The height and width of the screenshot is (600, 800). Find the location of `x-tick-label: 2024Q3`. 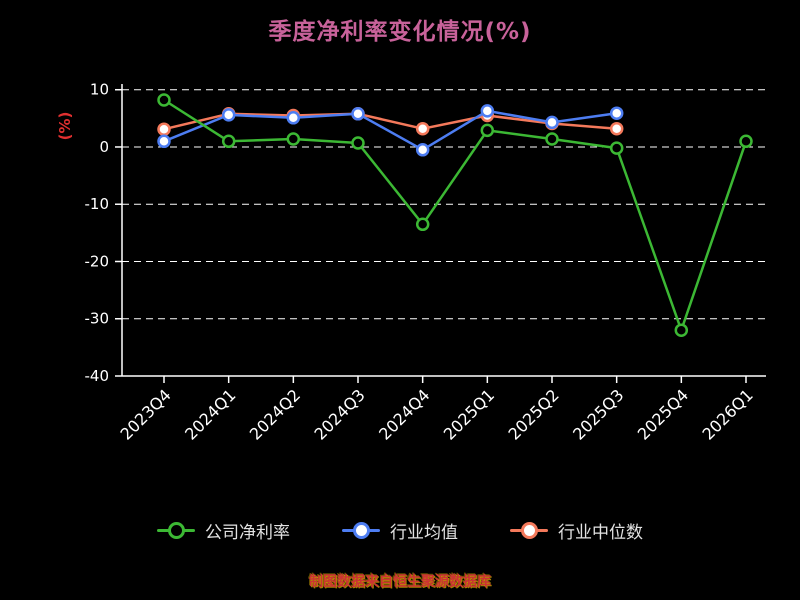

x-tick-label: 2024Q3 is located at coordinates (339, 414).